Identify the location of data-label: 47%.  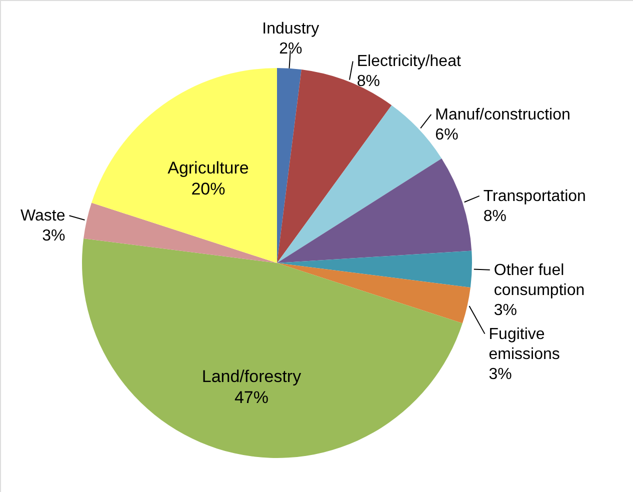
(251, 398).